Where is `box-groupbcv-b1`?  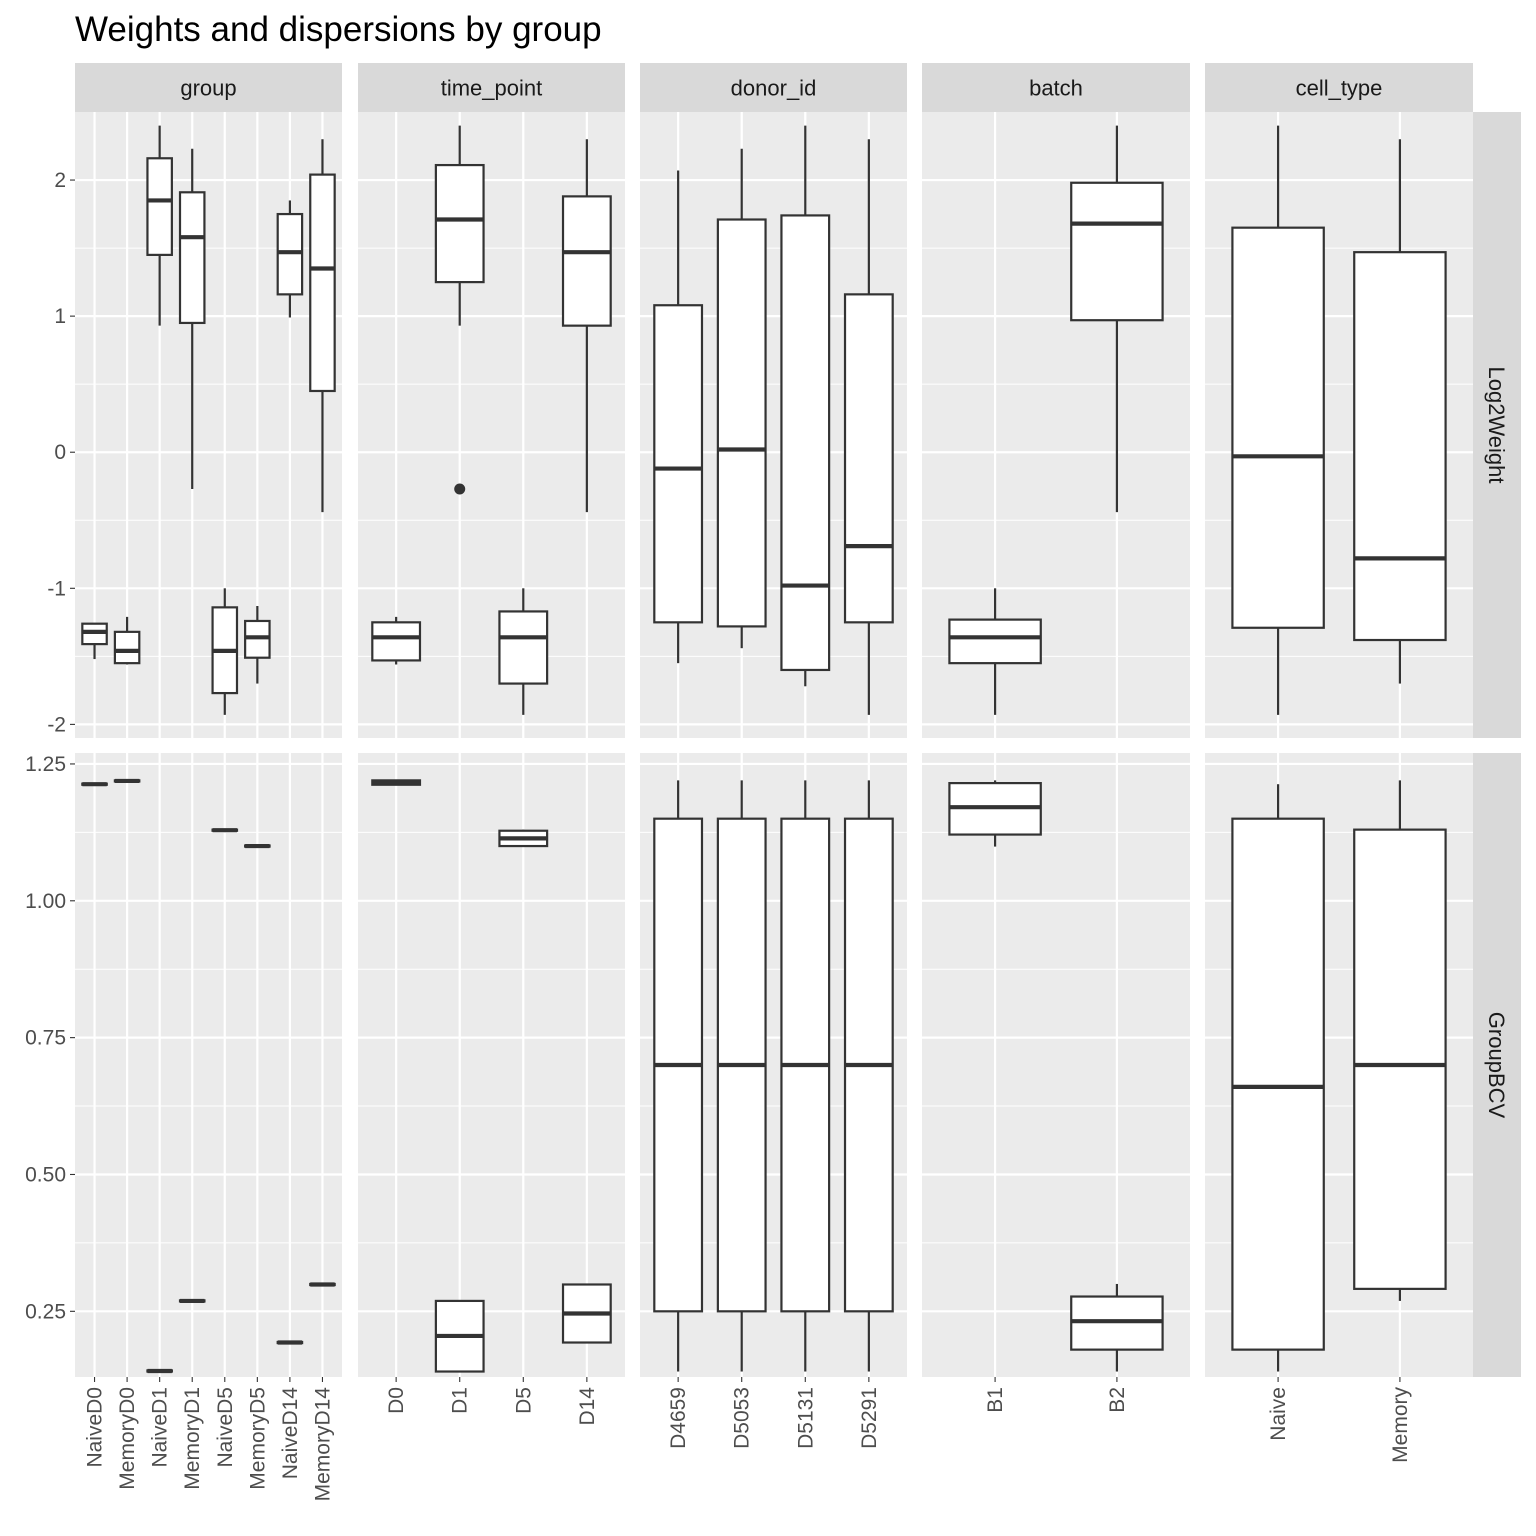
box-groupbcv-b1 is located at coordinates (995, 813).